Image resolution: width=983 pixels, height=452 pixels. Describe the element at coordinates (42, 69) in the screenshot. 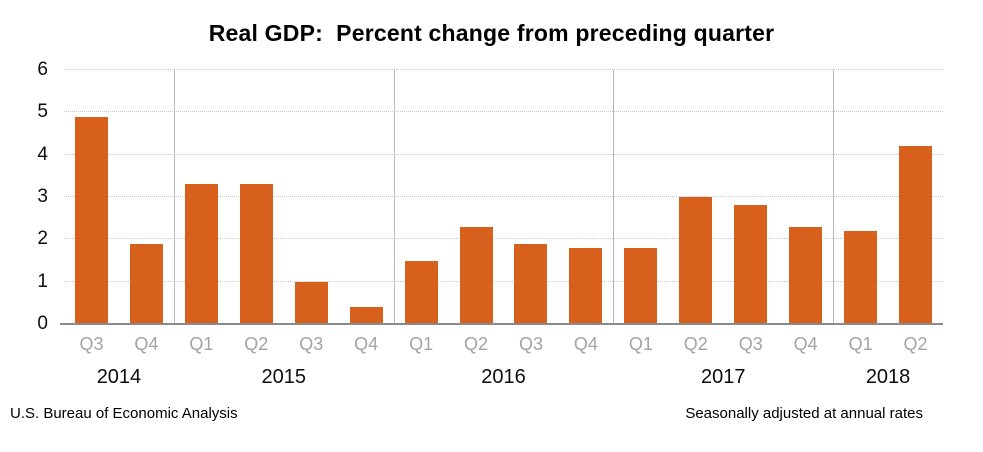

I see `y-tick-label-6: 6` at that location.